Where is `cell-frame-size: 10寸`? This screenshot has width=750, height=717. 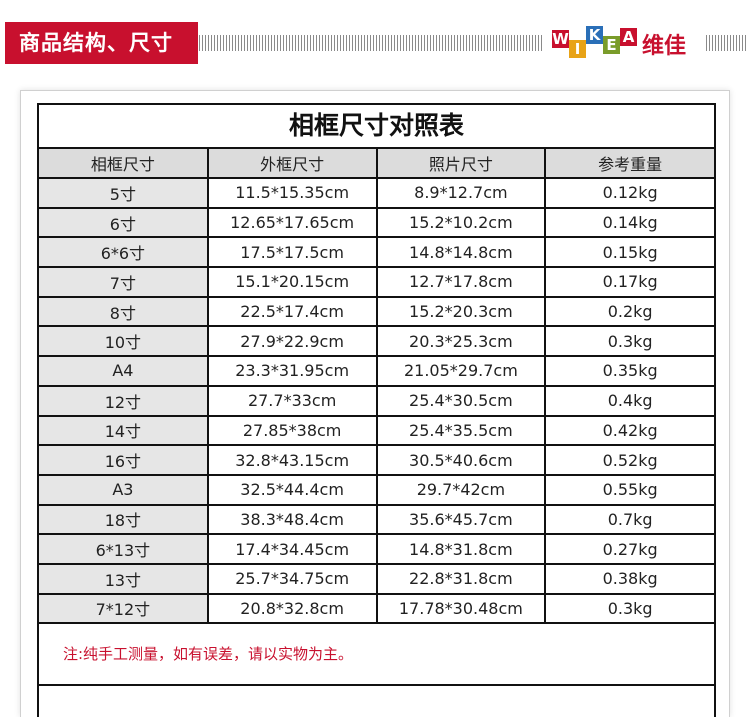
cell-frame-size: 10寸 is located at coordinates (124, 341).